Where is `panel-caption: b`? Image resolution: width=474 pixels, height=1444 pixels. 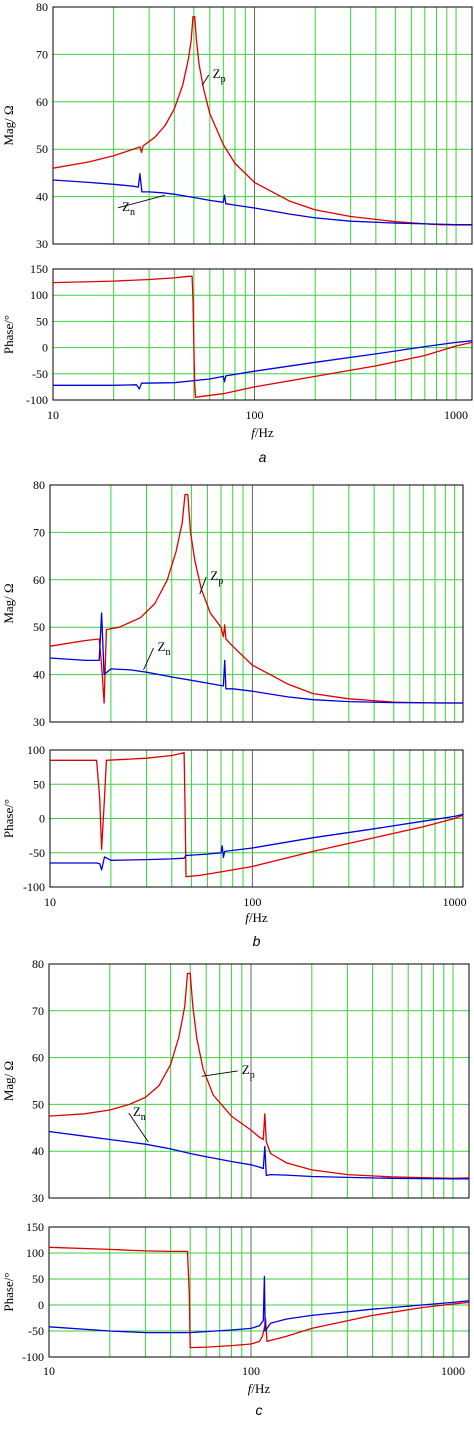 panel-caption: b is located at coordinates (257, 941).